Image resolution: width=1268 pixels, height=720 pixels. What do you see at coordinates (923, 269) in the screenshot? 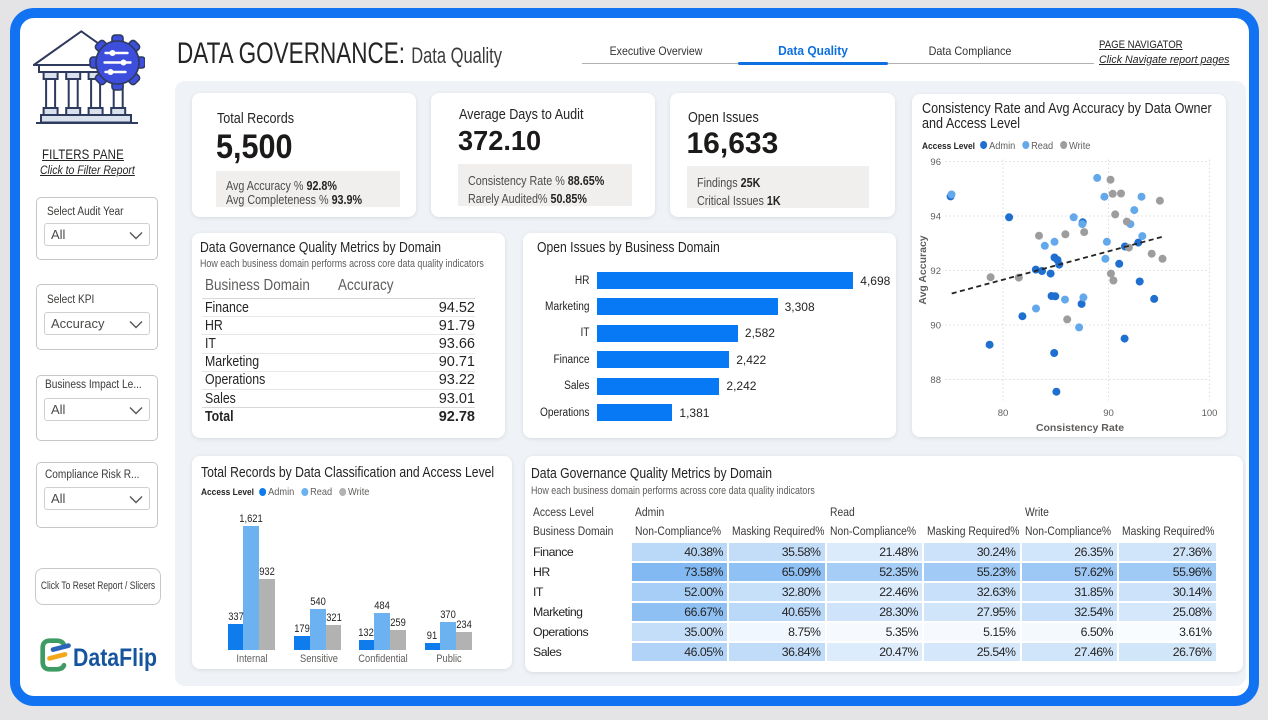
I see `svg-text: Avg Accuracy` at bounding box center [923, 269].